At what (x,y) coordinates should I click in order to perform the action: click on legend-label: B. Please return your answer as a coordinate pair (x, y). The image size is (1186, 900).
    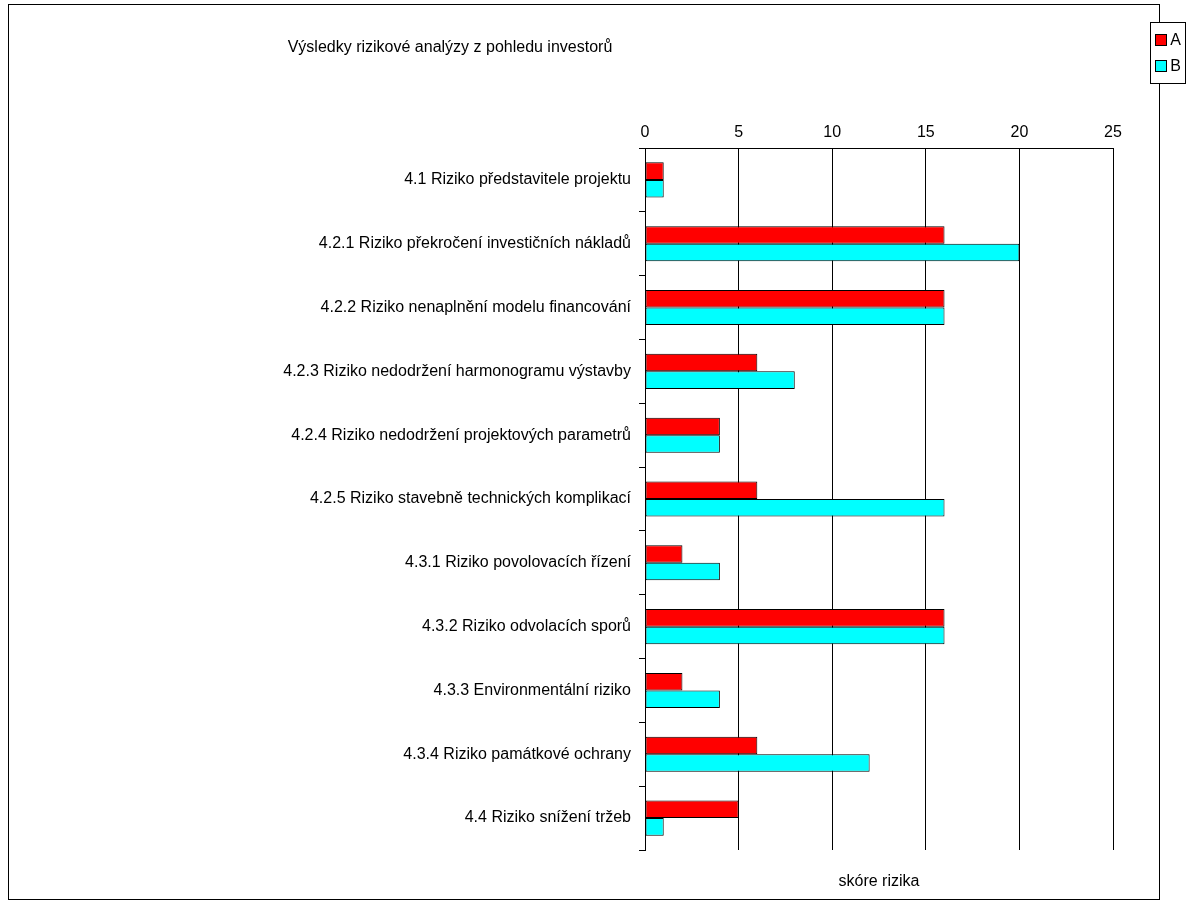
    Looking at the image, I should click on (1175, 66).